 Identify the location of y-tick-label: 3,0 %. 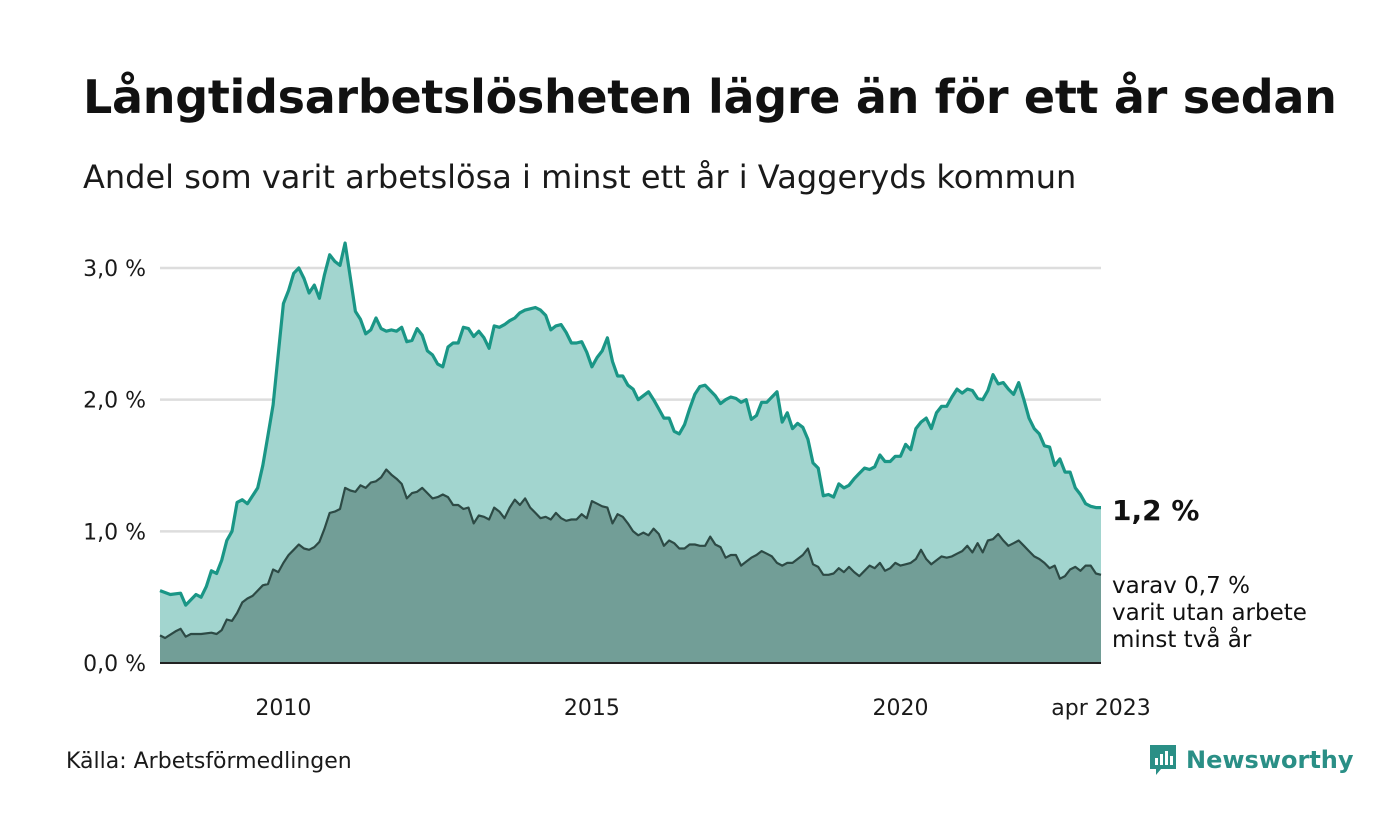
(114, 269).